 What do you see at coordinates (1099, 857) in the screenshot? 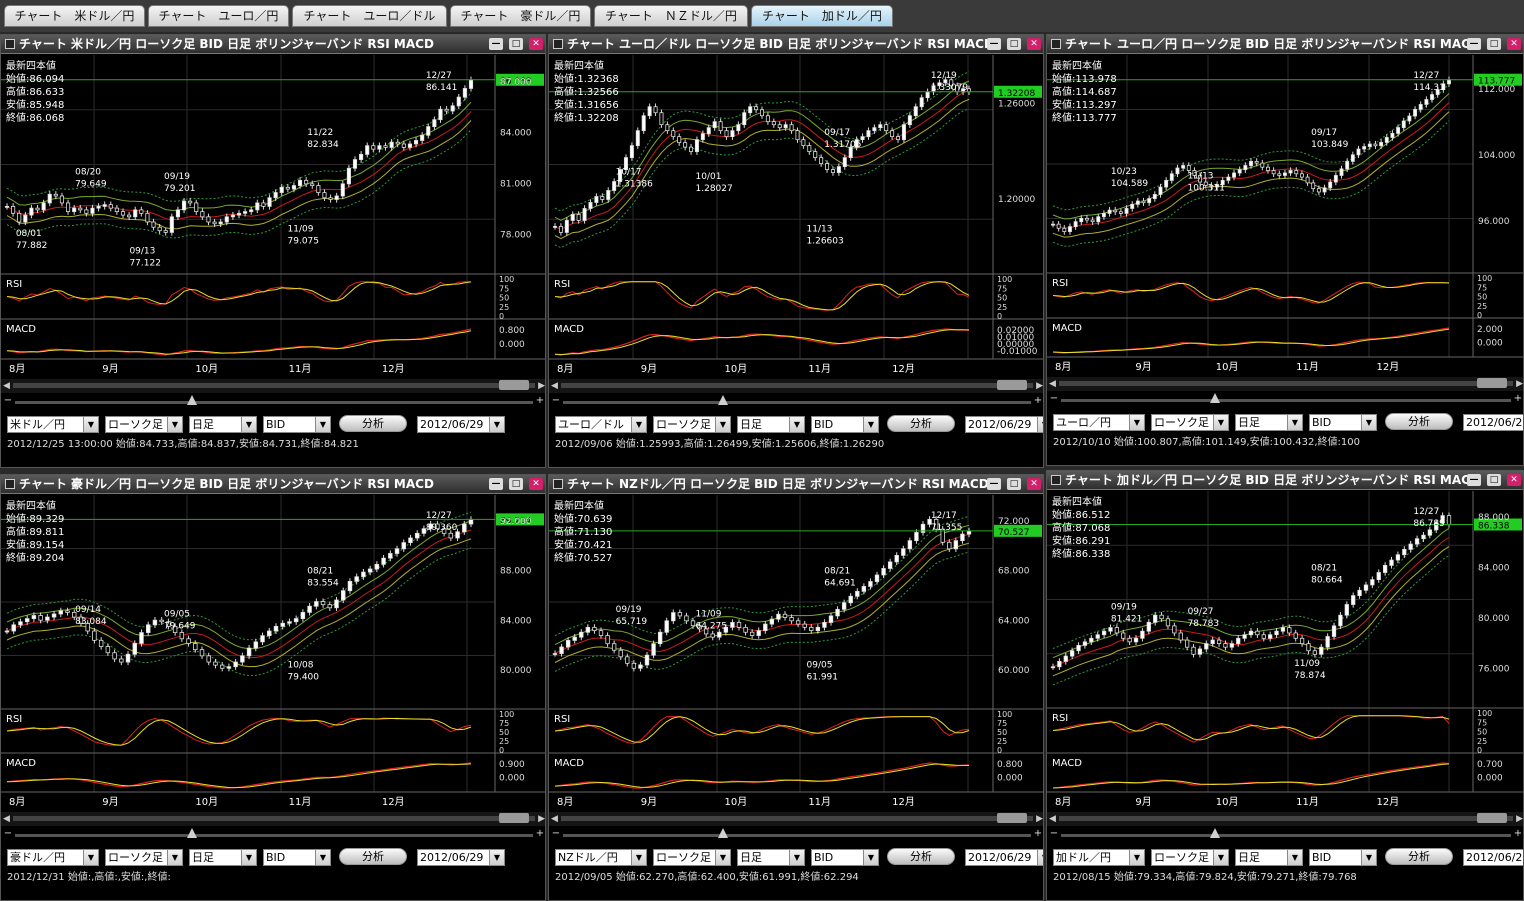
I see `symbol-select: 加ドル／円 ▼` at bounding box center [1099, 857].